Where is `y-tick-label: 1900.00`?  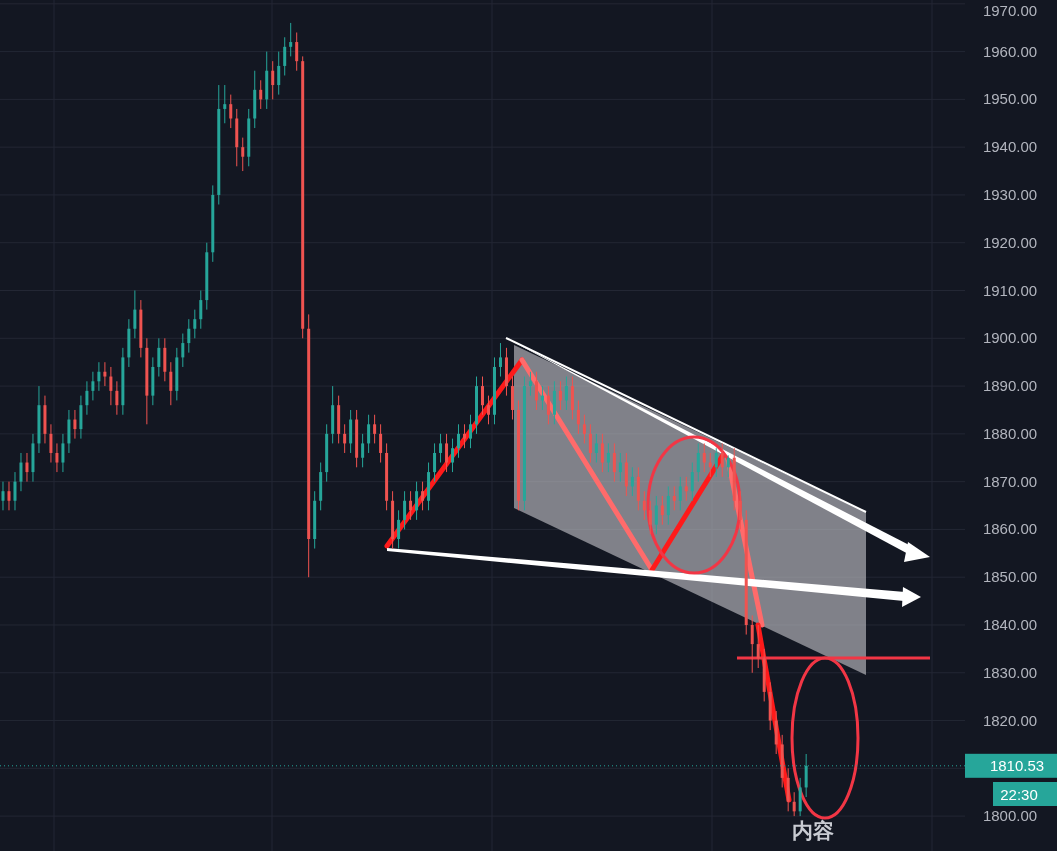
y-tick-label: 1900.00 is located at coordinates (1010, 338).